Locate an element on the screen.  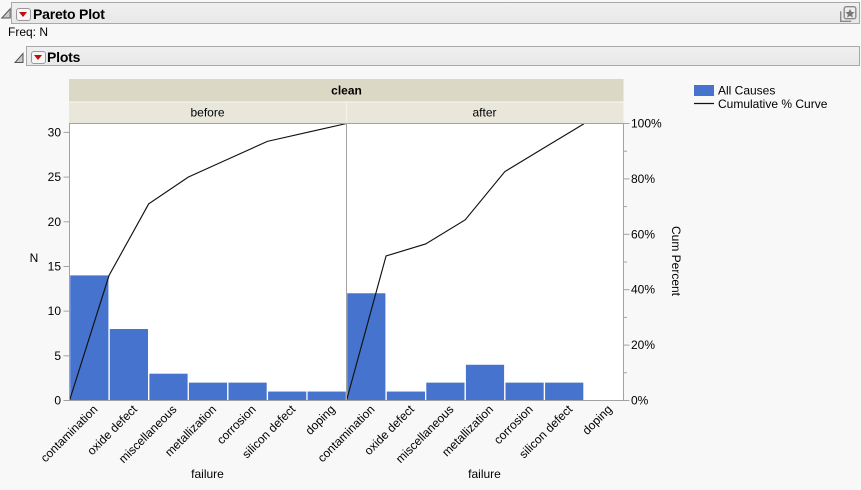
svg-text: 100% is located at coordinates (646, 124).